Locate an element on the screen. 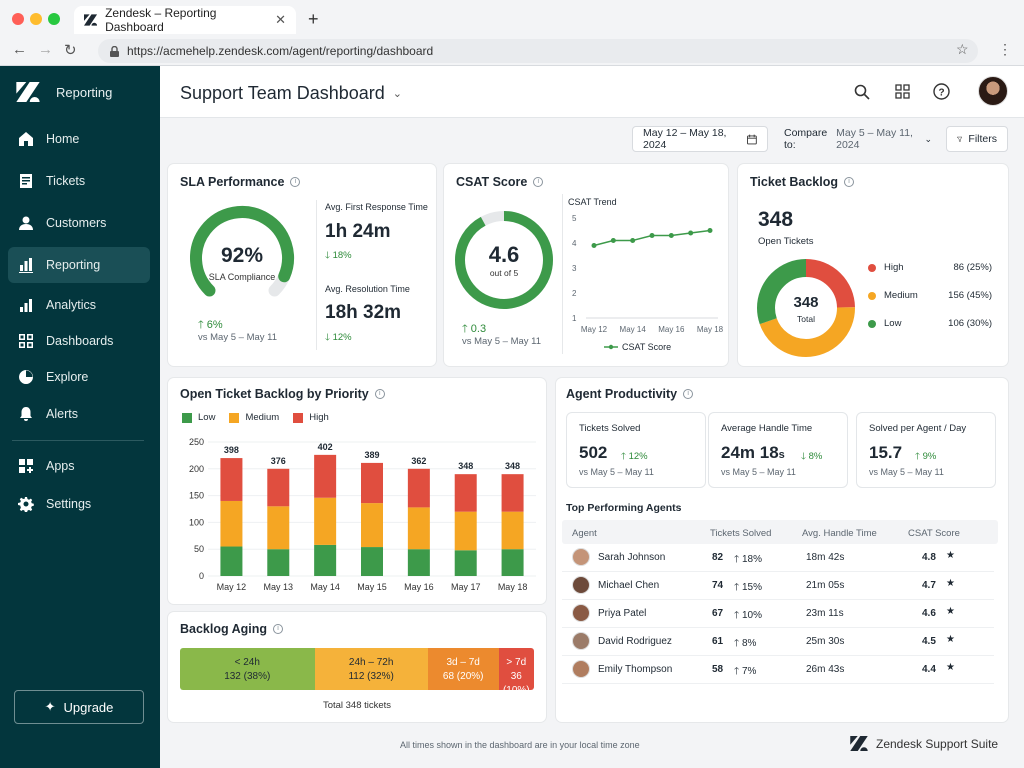  aging-range: 24h – 72h is located at coordinates (371, 662).